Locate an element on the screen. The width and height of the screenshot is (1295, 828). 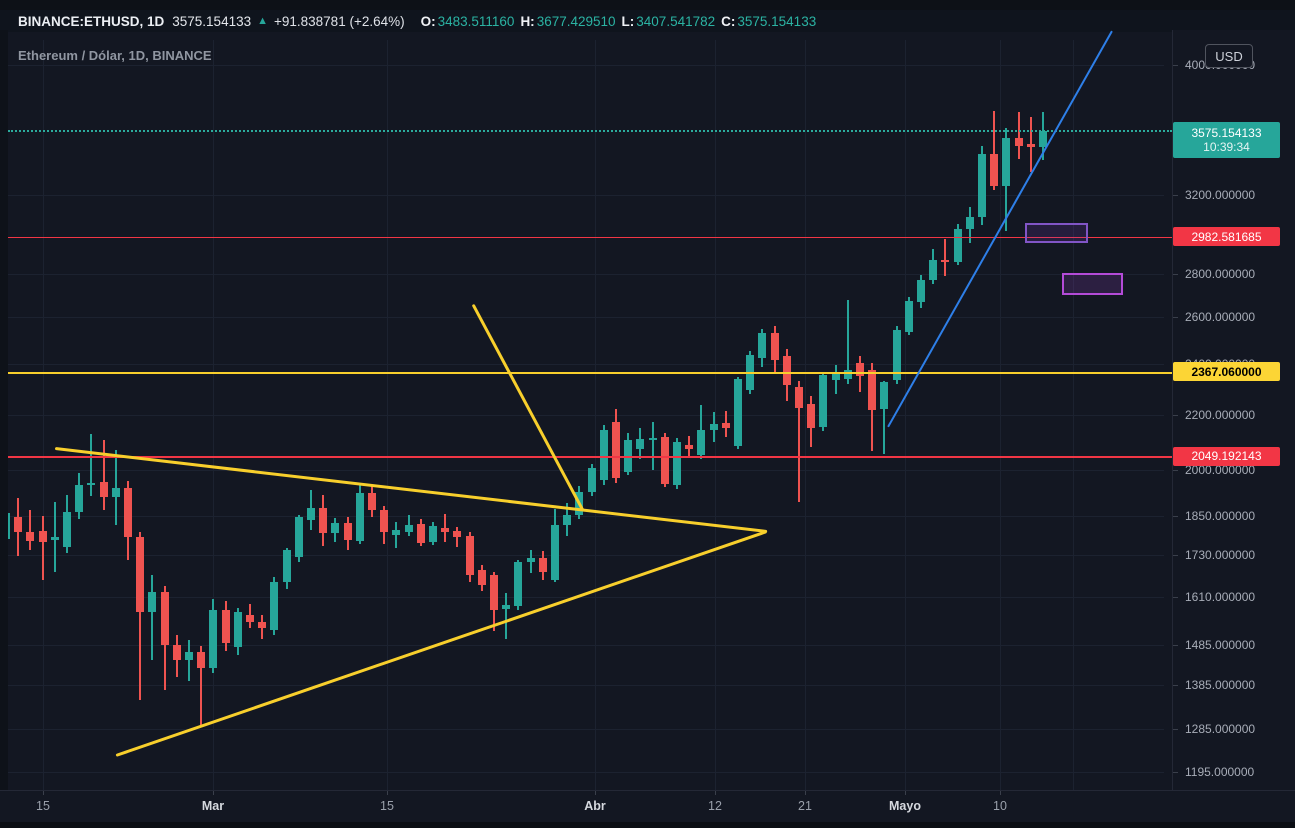
time-axis-label: 15 is located at coordinates (387, 806).